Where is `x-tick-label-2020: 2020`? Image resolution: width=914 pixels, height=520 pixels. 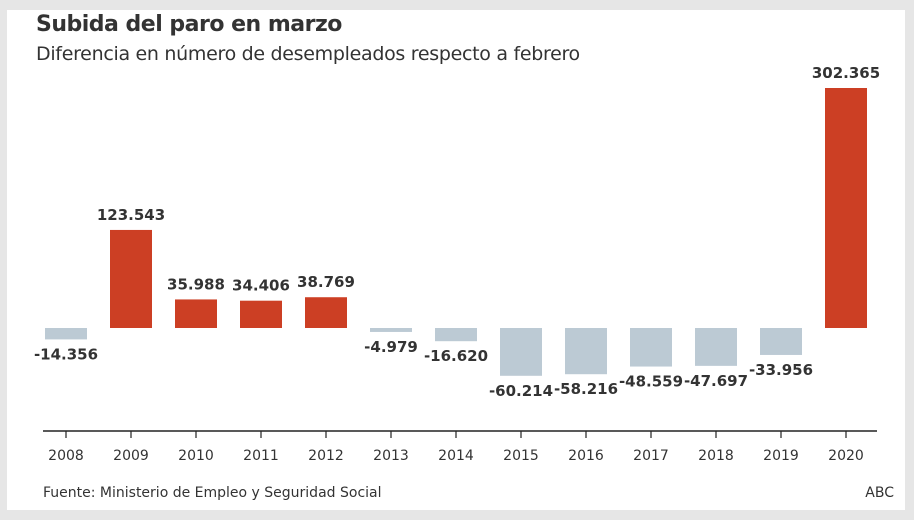 x-tick-label-2020: 2020 is located at coordinates (846, 456).